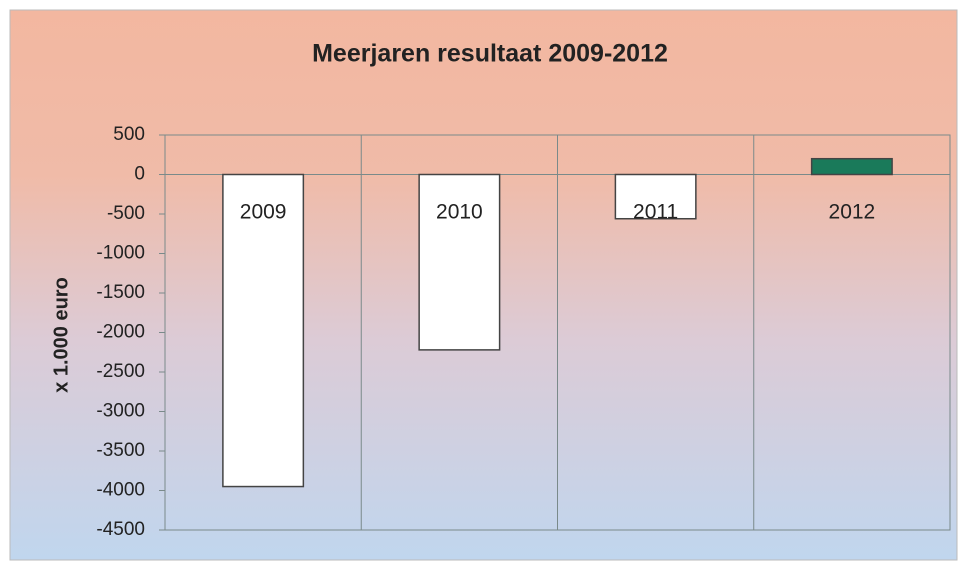 The image size is (961, 568). What do you see at coordinates (129, 134) in the screenshot?
I see `y-tick-label: 500` at bounding box center [129, 134].